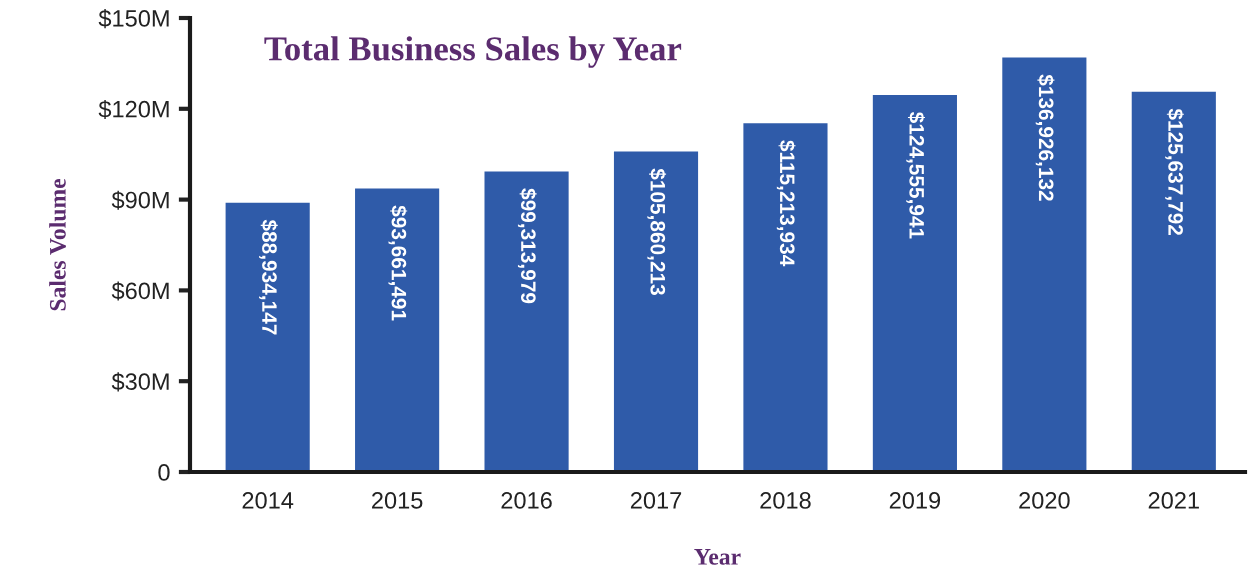 The width and height of the screenshot is (1249, 578). I want to click on y-tick-label: 0, so click(164, 472).